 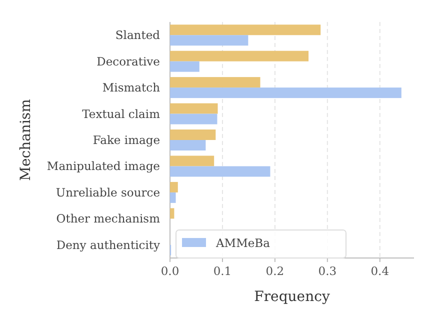 What do you see at coordinates (128, 61) in the screenshot?
I see `y-tick-label: Decorative` at bounding box center [128, 61].